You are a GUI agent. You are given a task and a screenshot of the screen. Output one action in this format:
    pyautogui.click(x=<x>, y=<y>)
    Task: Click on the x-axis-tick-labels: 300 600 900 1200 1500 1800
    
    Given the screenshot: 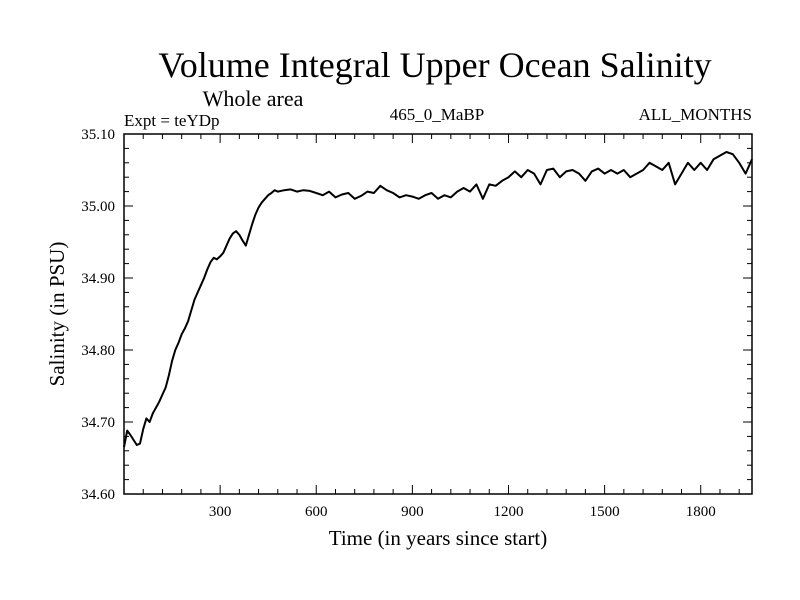 What is the action you would take?
    pyautogui.click(x=462, y=512)
    